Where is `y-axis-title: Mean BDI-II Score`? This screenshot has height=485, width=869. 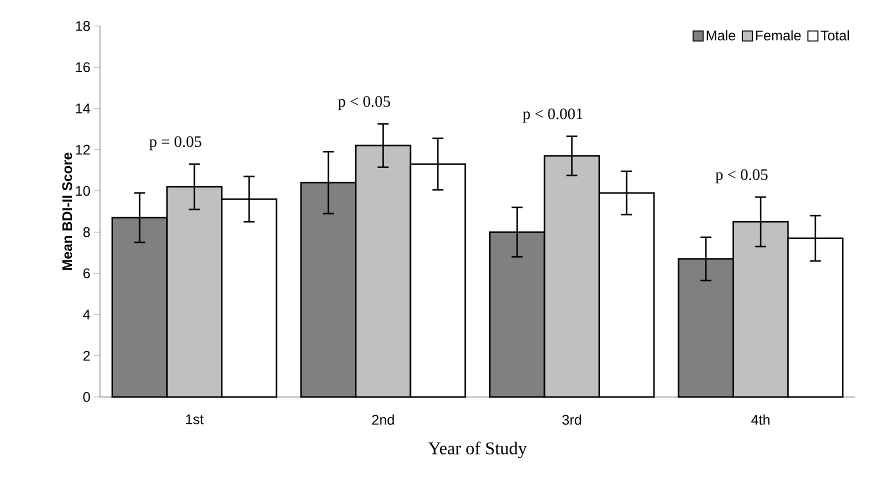
y-axis-title: Mean BDI-II Score is located at coordinates (67, 211).